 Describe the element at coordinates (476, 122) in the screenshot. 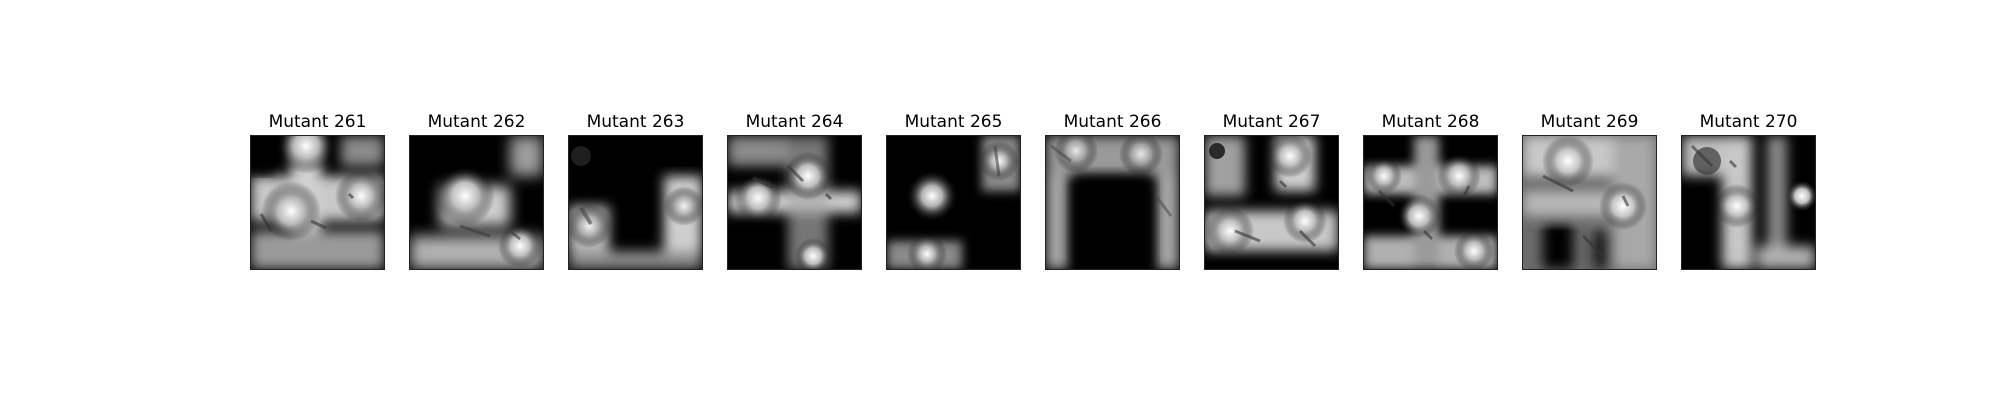

I see `panel-title: Mutant 262` at that location.